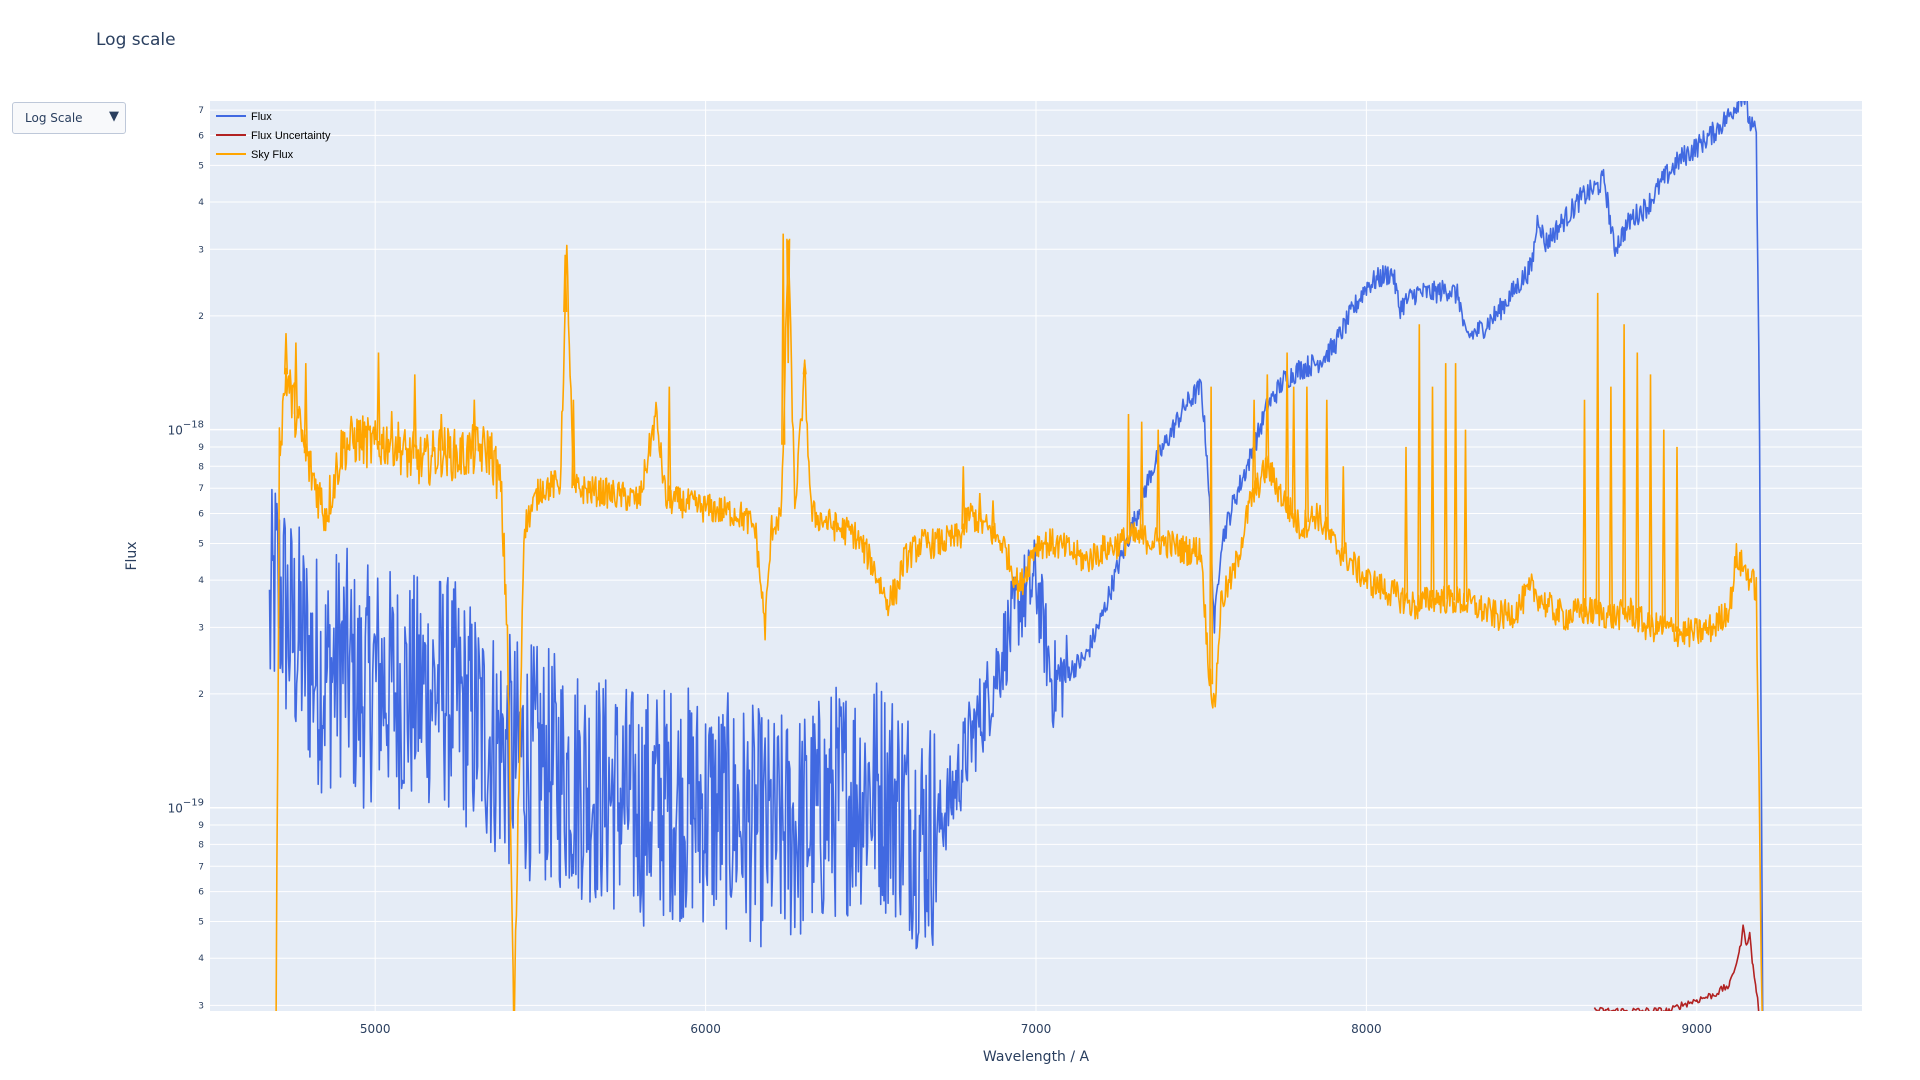 The width and height of the screenshot is (1920, 1080). What do you see at coordinates (291, 136) in the screenshot?
I see `legend-item: Flux Uncertainty` at bounding box center [291, 136].